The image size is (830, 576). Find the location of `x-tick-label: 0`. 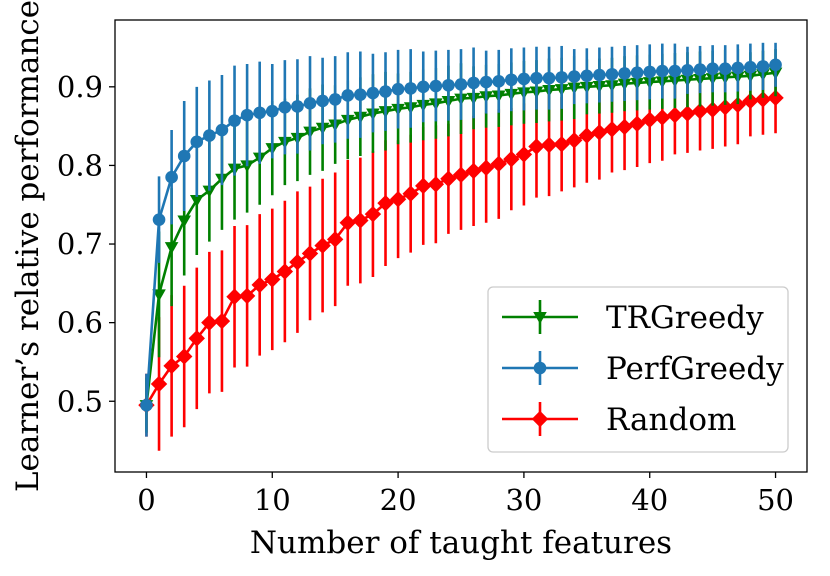

x-tick-label: 0 is located at coordinates (146, 500).